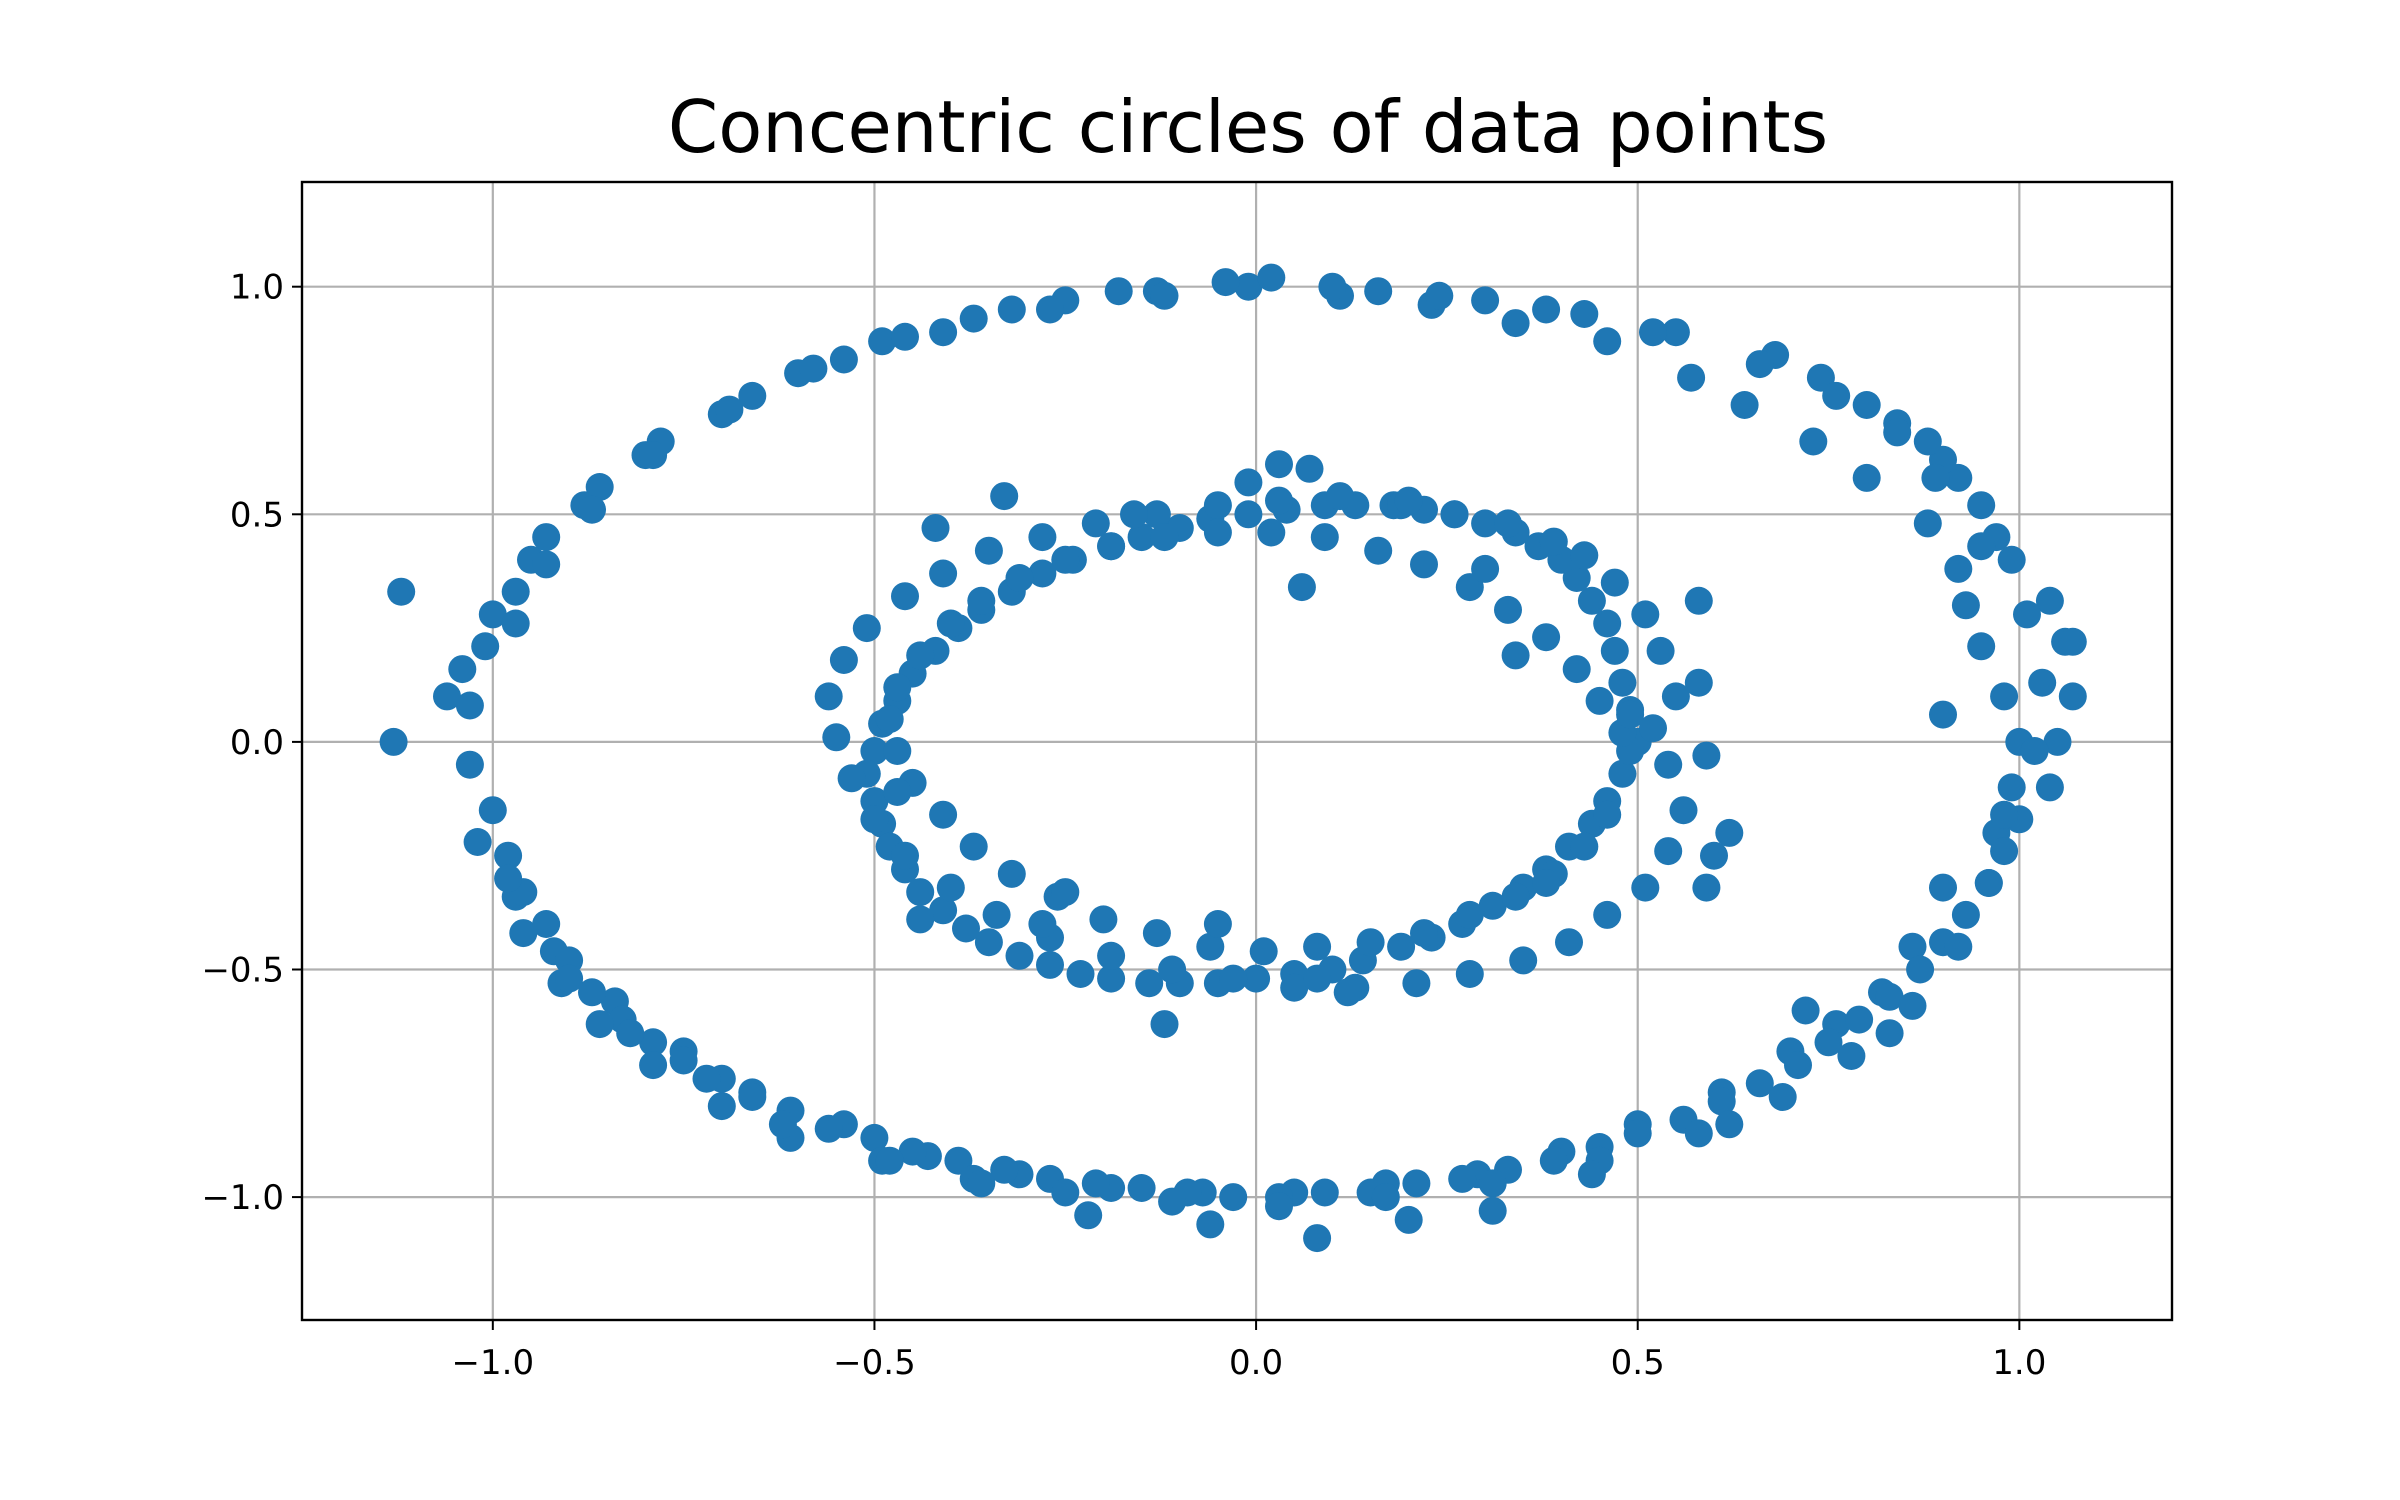 This screenshot has width=2400, height=1500. Describe the element at coordinates (1638, 1363) in the screenshot. I see `x-tick-label: 0.5` at that location.